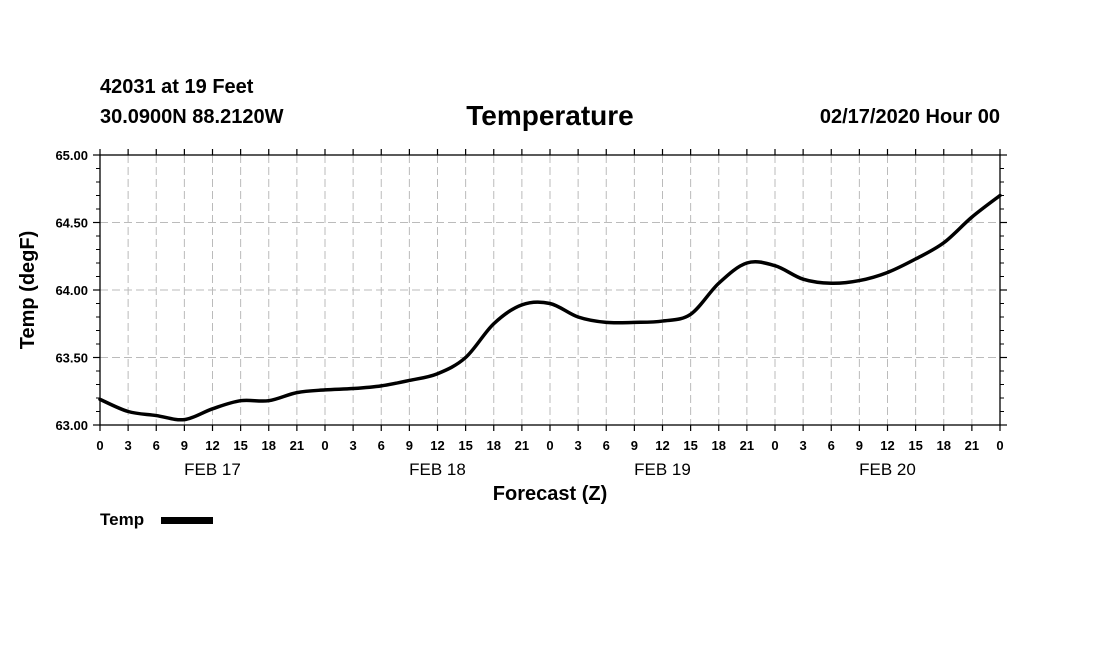 Image resolution: width=1100 pixels, height=650 pixels. What do you see at coordinates (71, 290) in the screenshot?
I see `y-tick-label: 64.00` at bounding box center [71, 290].